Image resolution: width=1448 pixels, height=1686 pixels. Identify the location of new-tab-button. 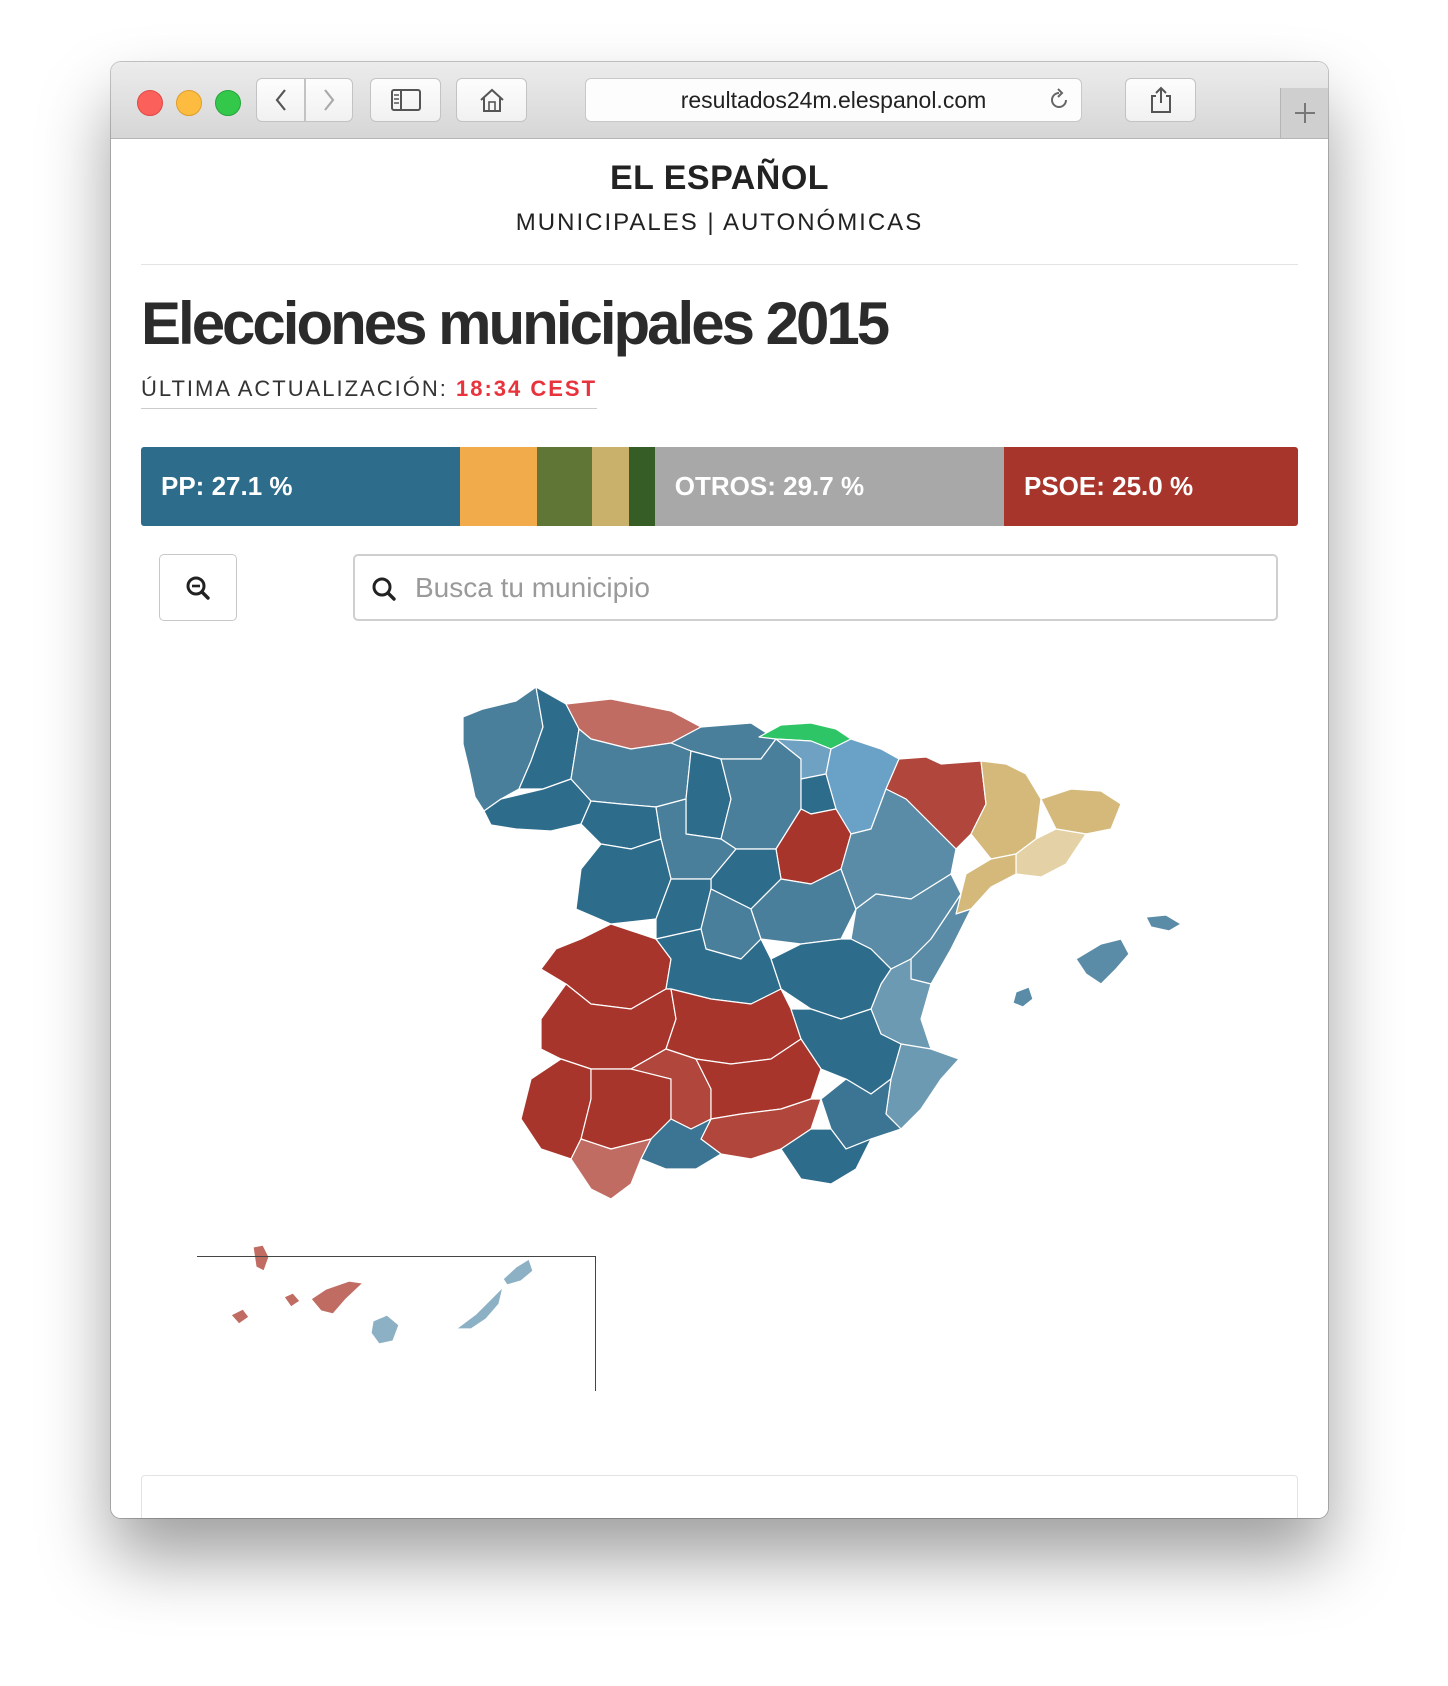
(1304, 113).